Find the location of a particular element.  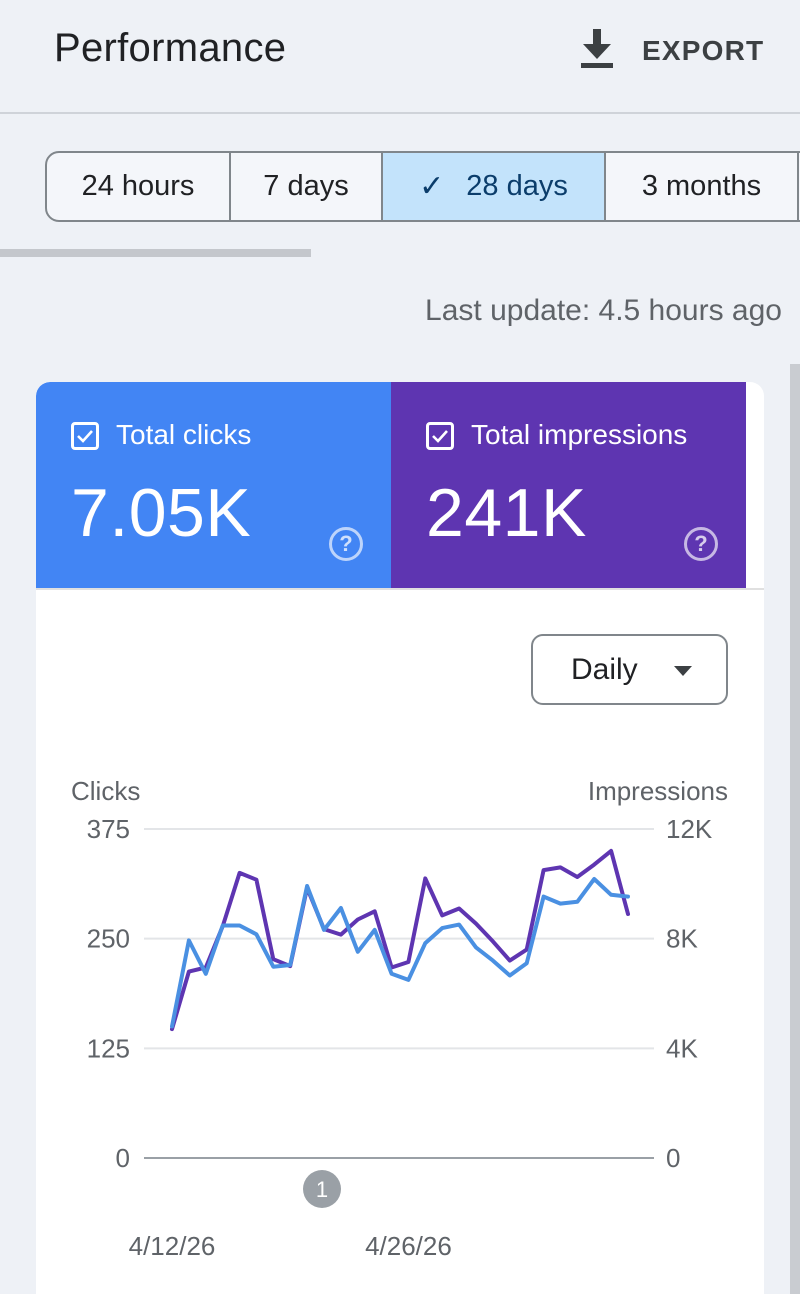

total-clicks-tile: Total clicks 7.05K ? is located at coordinates (213, 485).